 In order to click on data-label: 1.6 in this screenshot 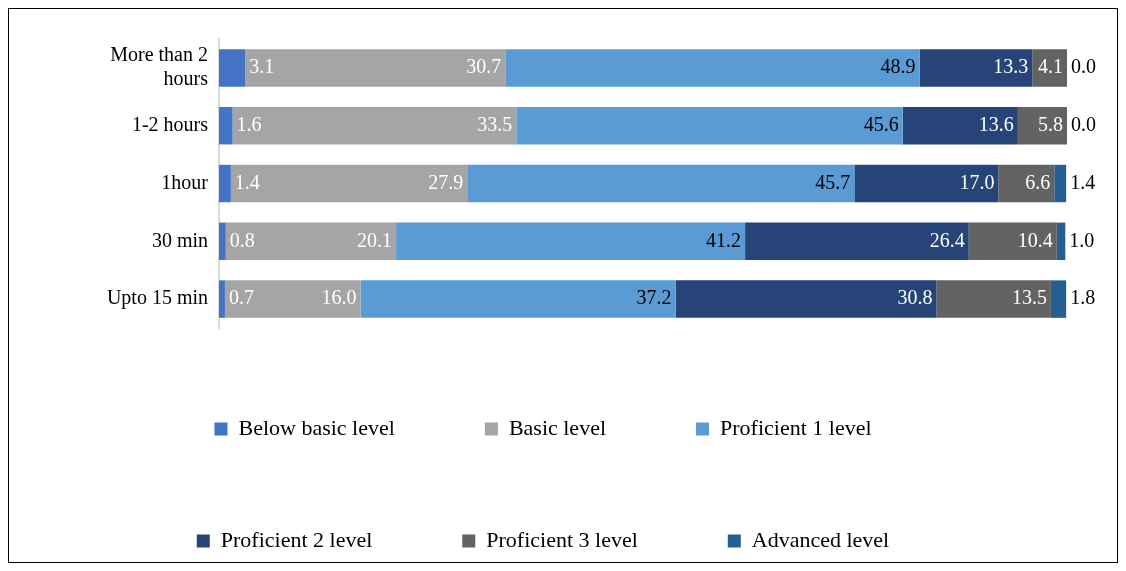, I will do `click(249, 123)`.